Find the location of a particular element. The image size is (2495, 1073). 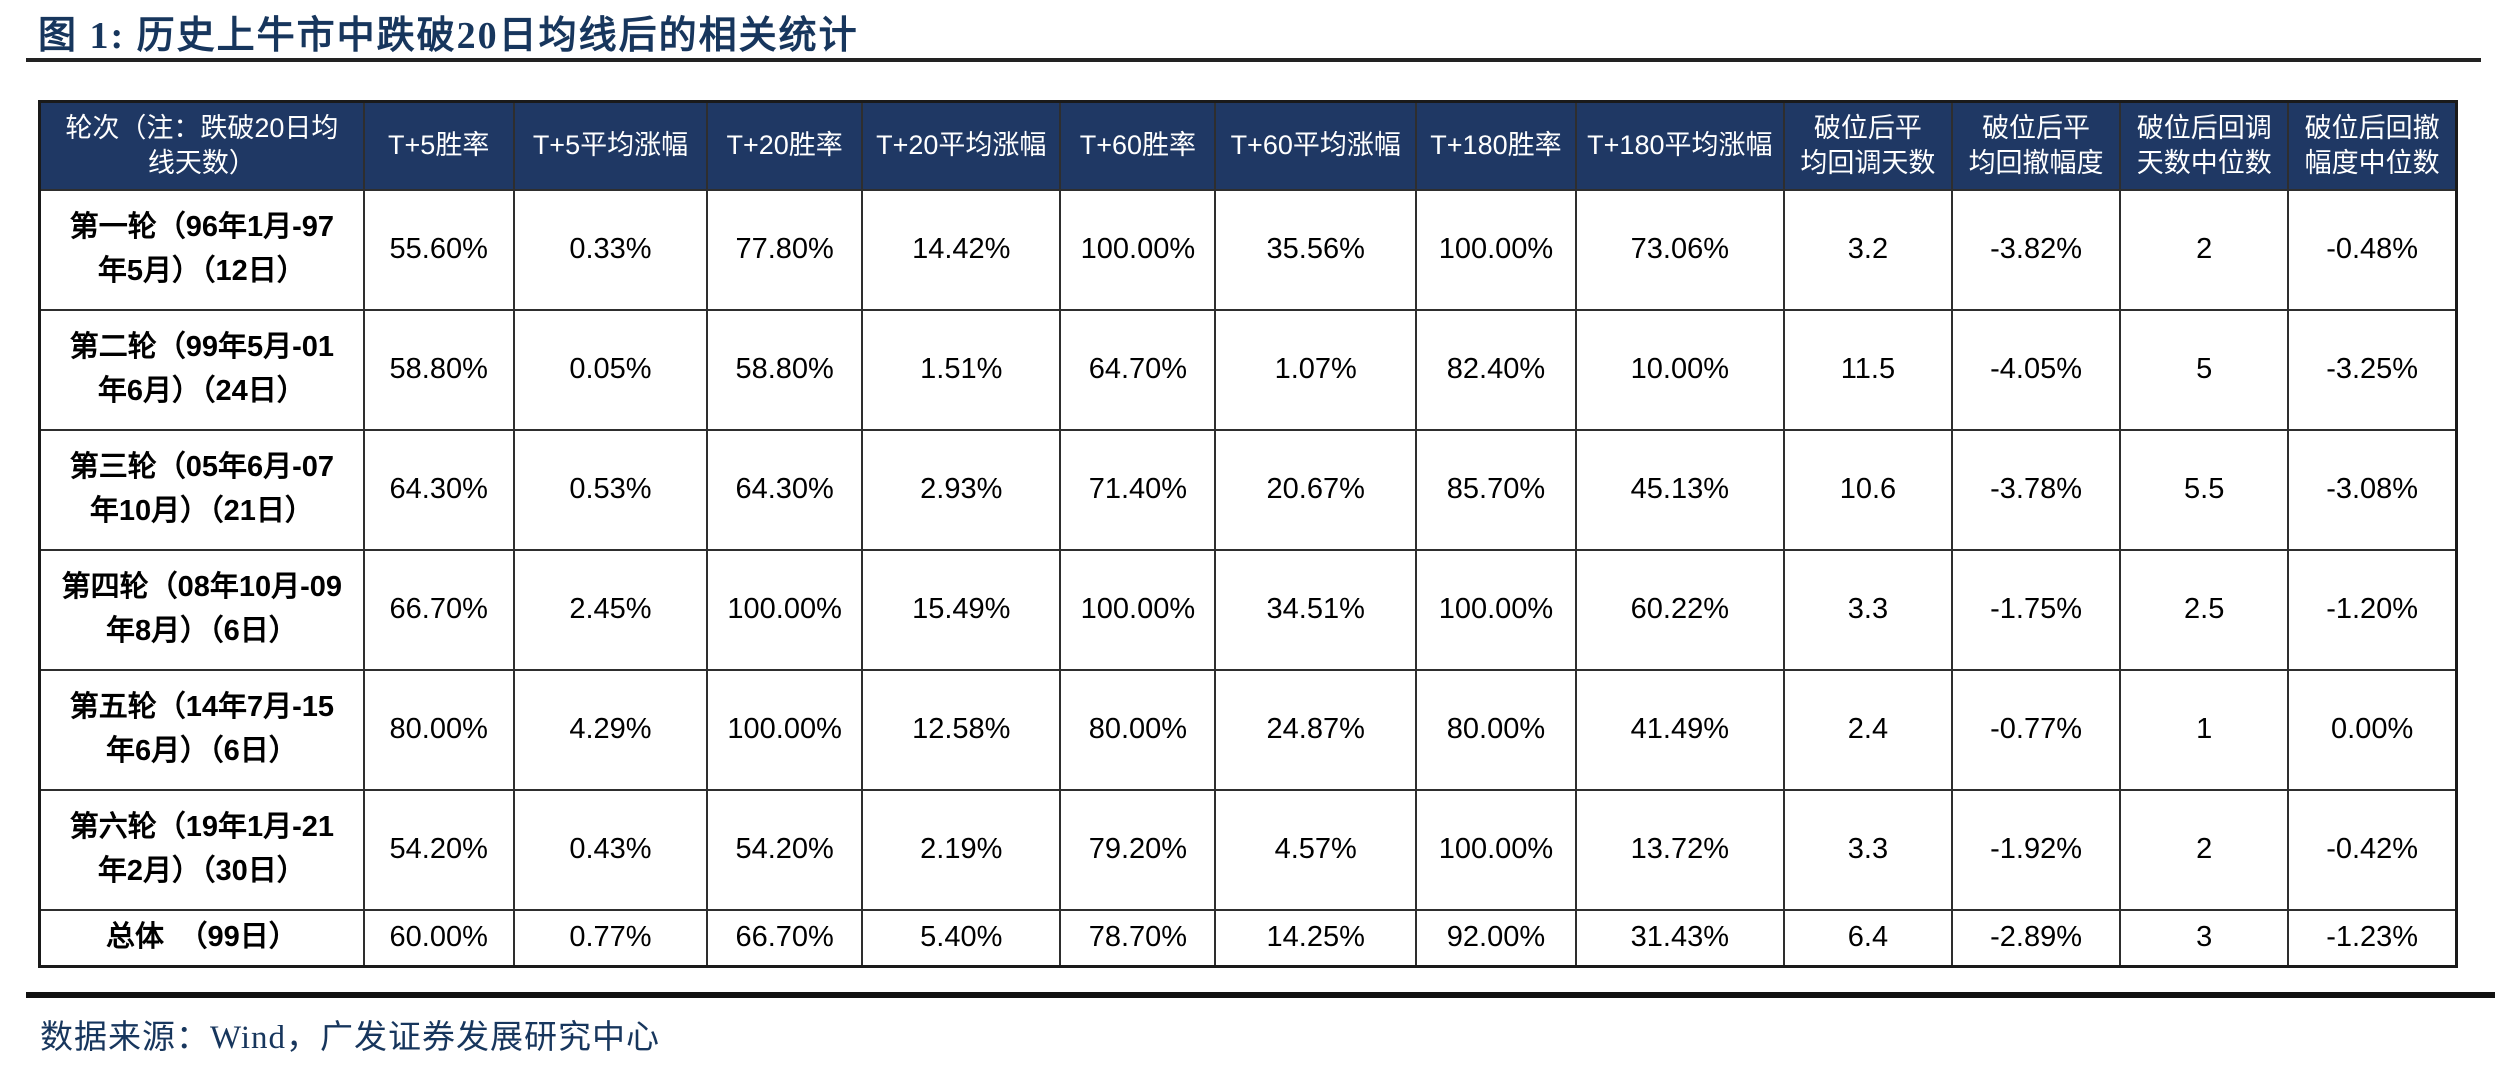

table-cell: -1.75% is located at coordinates (2036, 609).